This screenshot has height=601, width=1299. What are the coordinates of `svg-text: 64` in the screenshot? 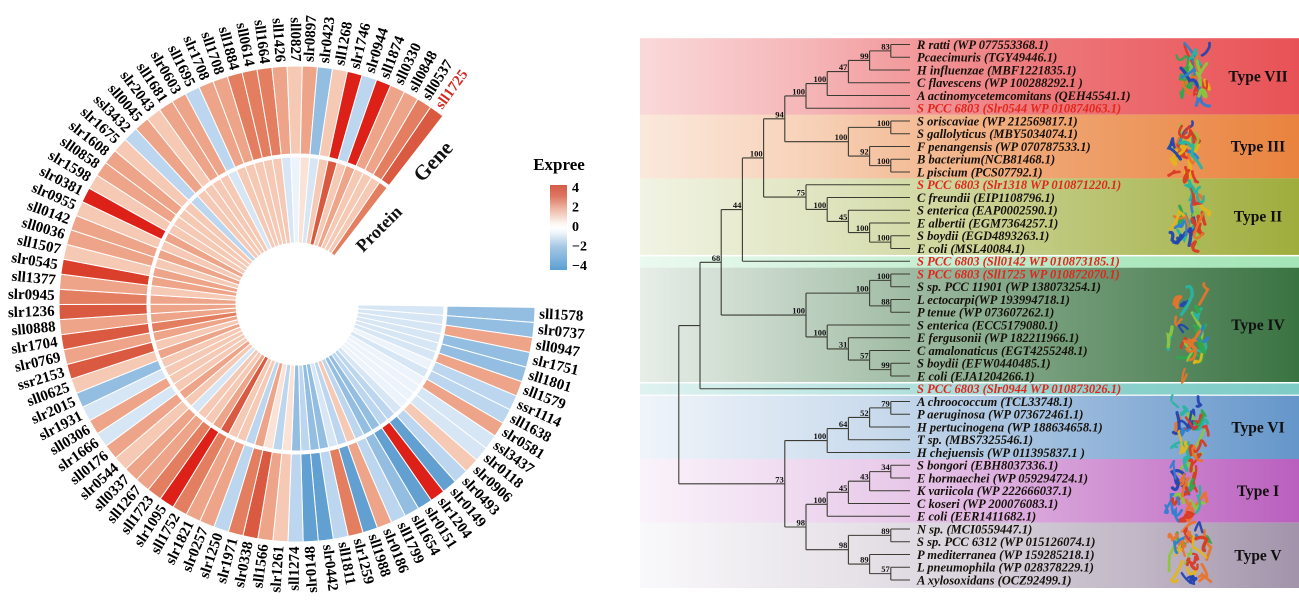 It's located at (843, 424).